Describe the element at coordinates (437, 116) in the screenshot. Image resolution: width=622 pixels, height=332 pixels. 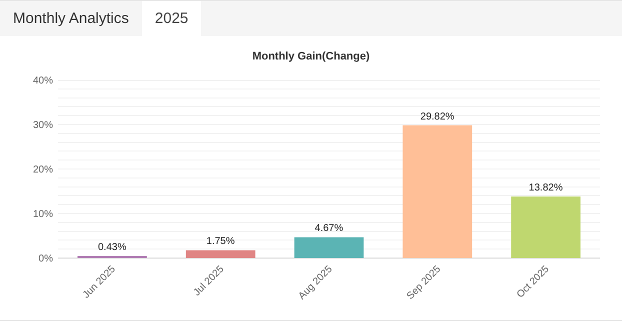
I see `data-label: 29.82%` at that location.